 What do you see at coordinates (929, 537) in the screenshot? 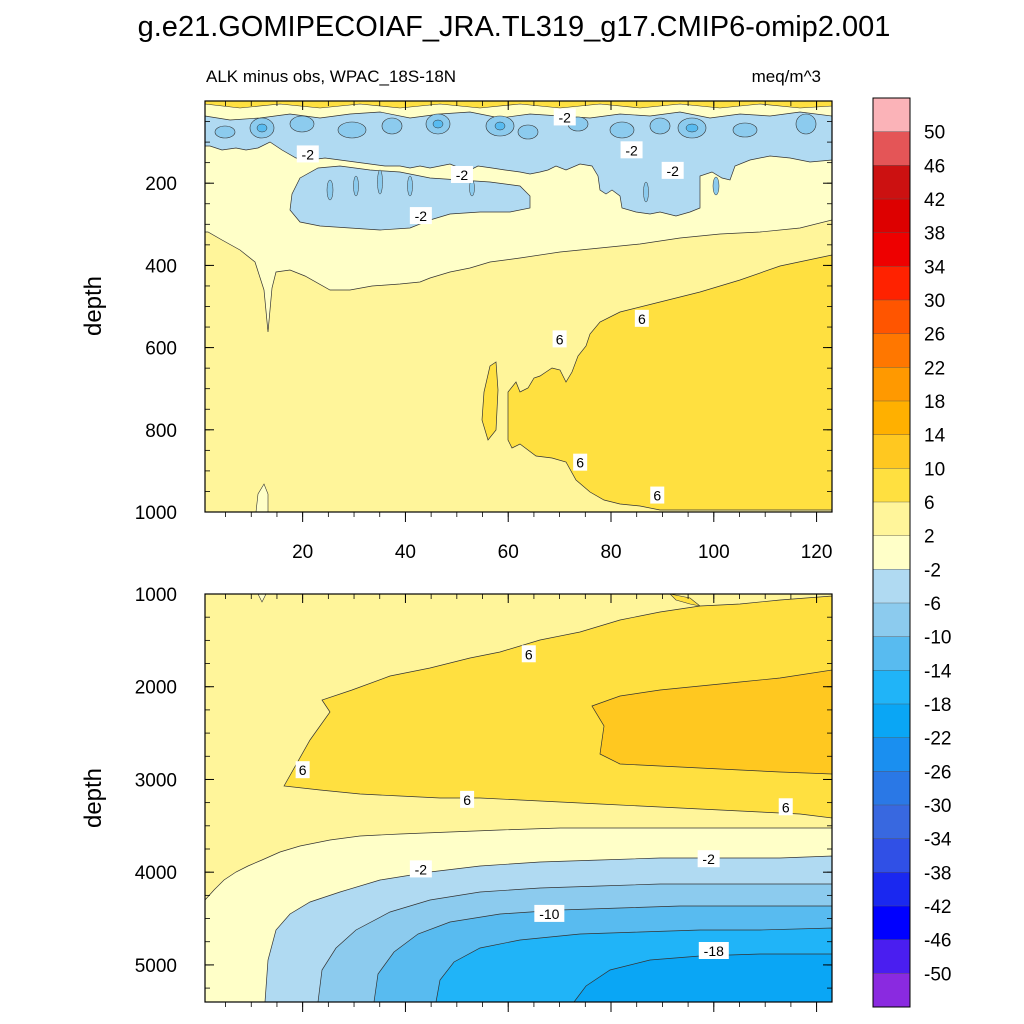
I see `colorbar-label: 2` at bounding box center [929, 537].